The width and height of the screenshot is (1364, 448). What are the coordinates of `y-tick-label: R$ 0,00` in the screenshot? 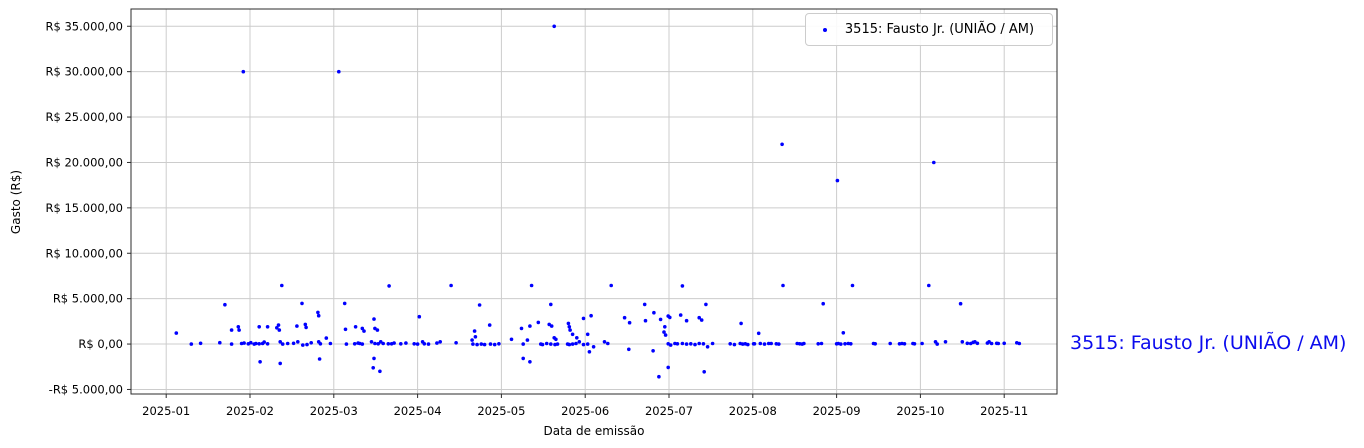 It's located at (100, 344).